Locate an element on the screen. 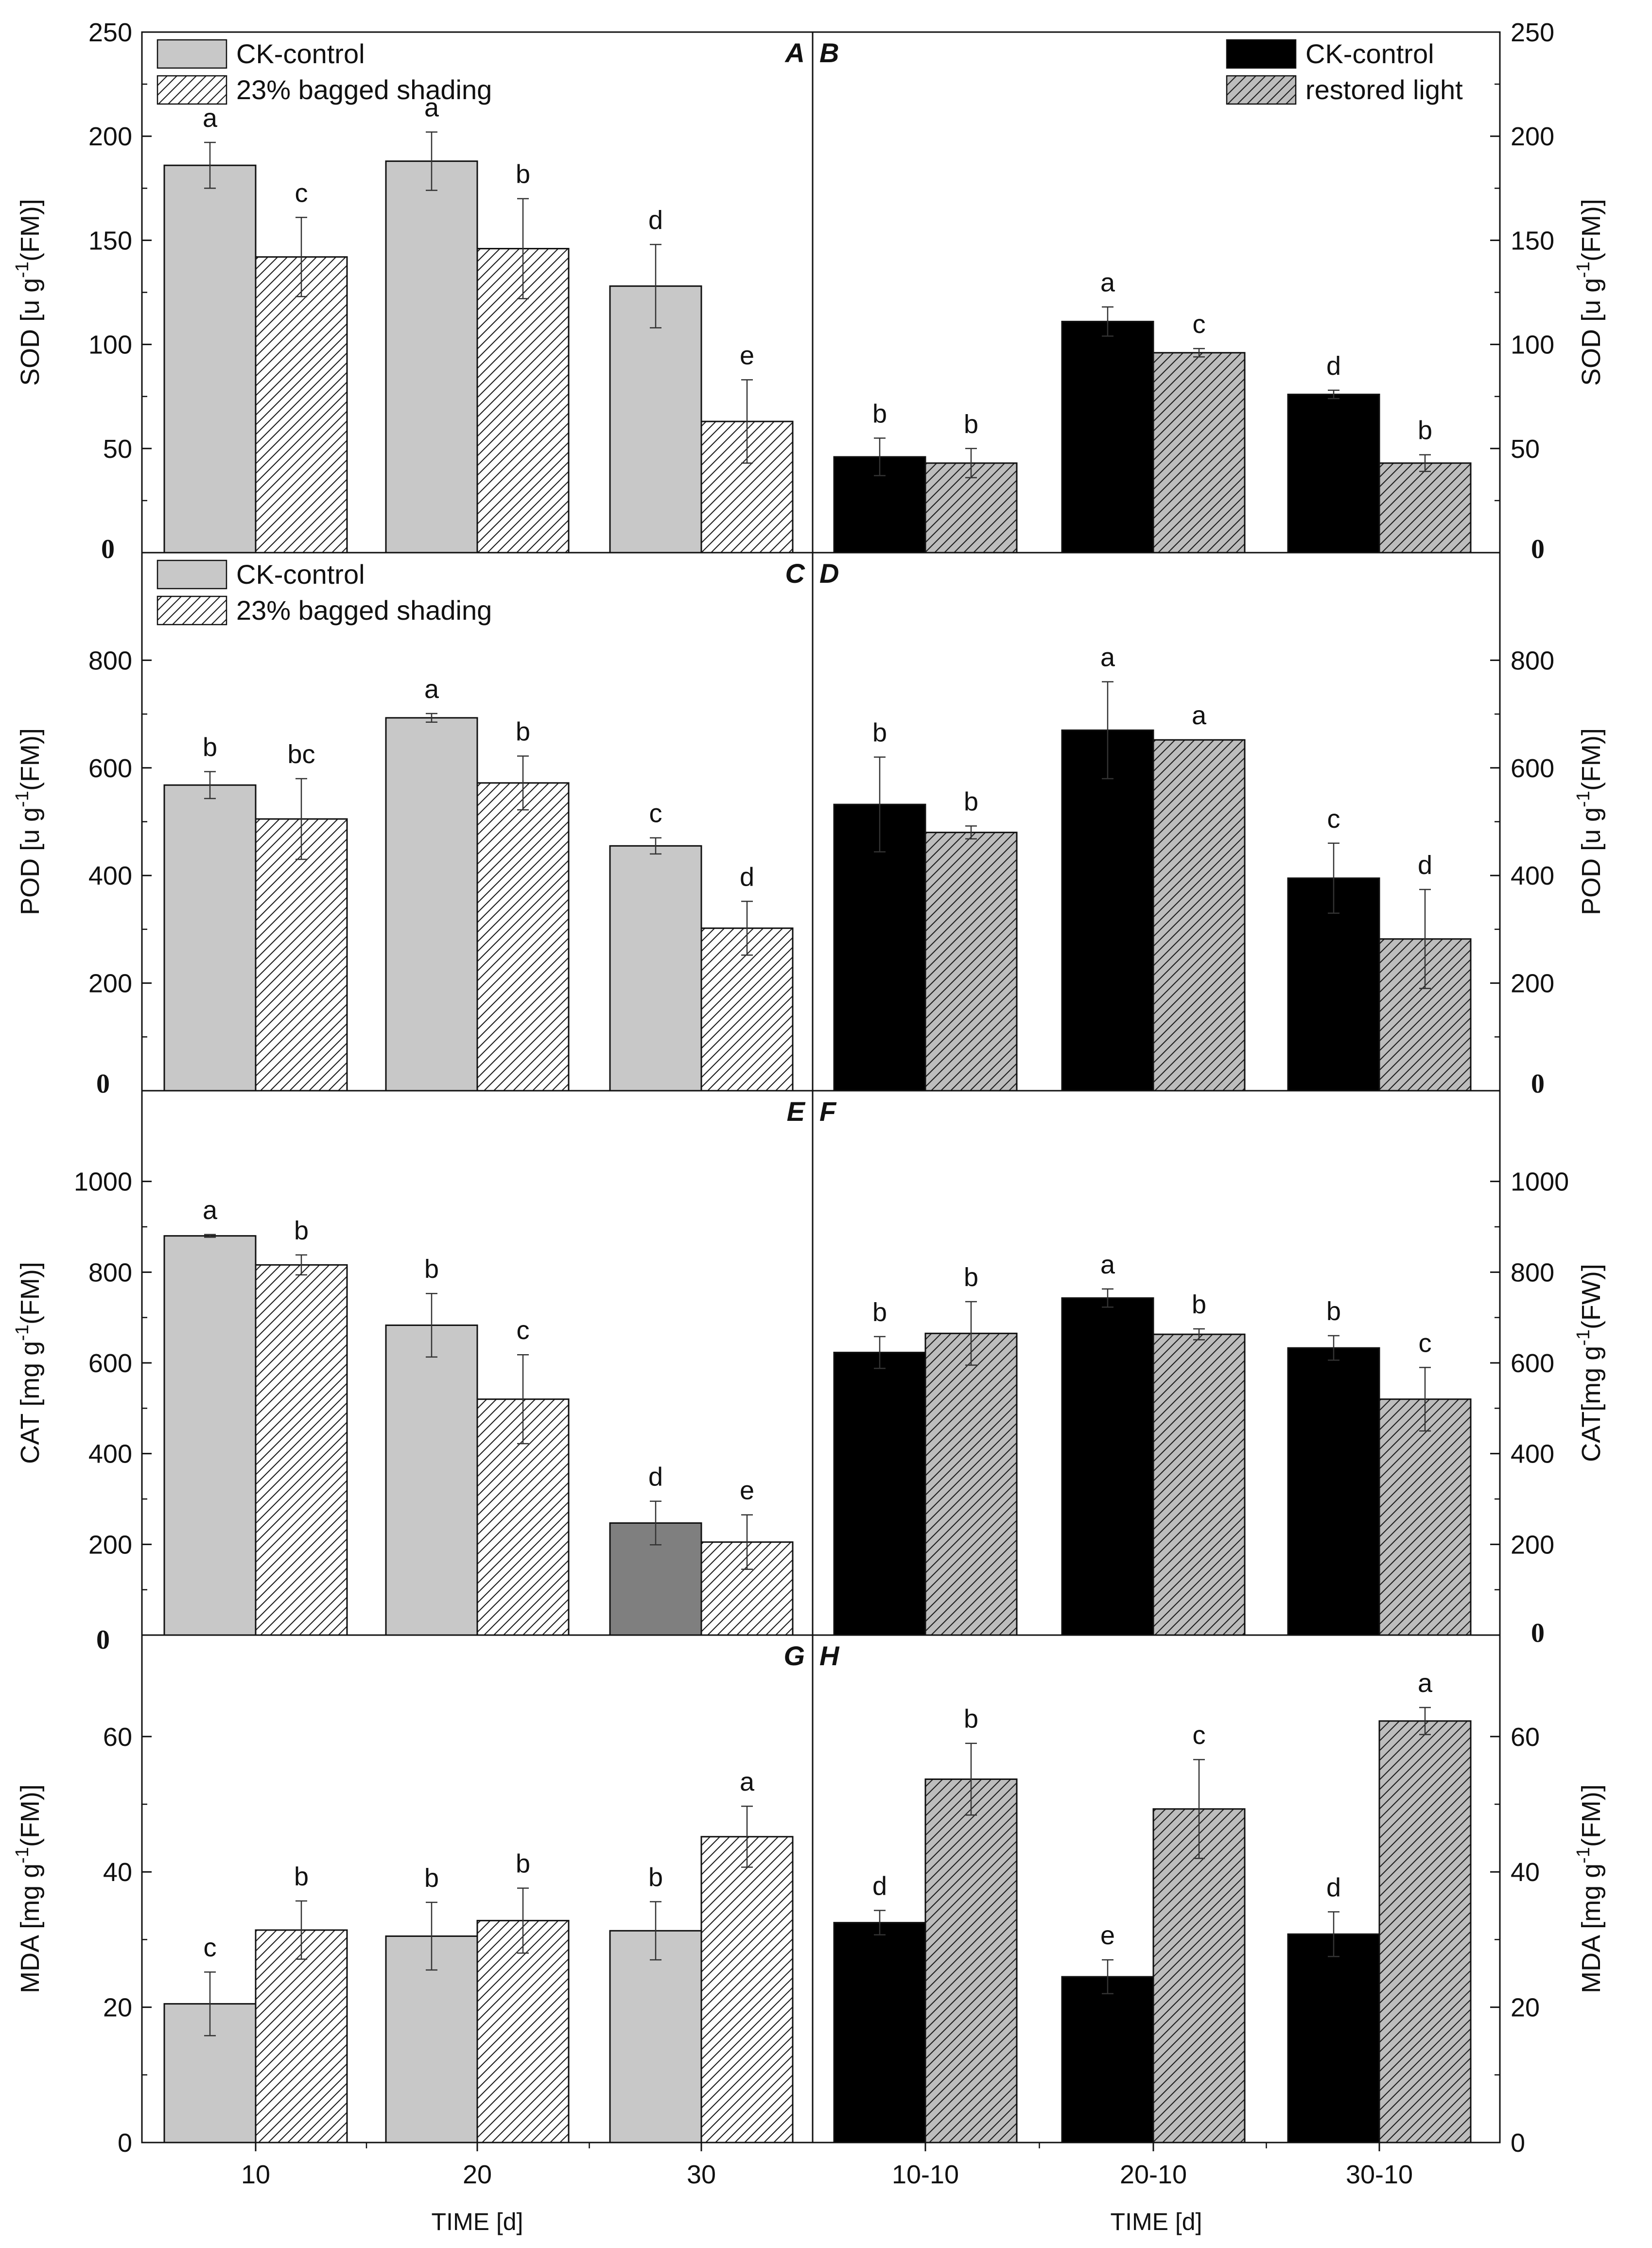 This screenshot has height=2248, width=1652. x-axis-title: TIME [d] is located at coordinates (477, 2221).